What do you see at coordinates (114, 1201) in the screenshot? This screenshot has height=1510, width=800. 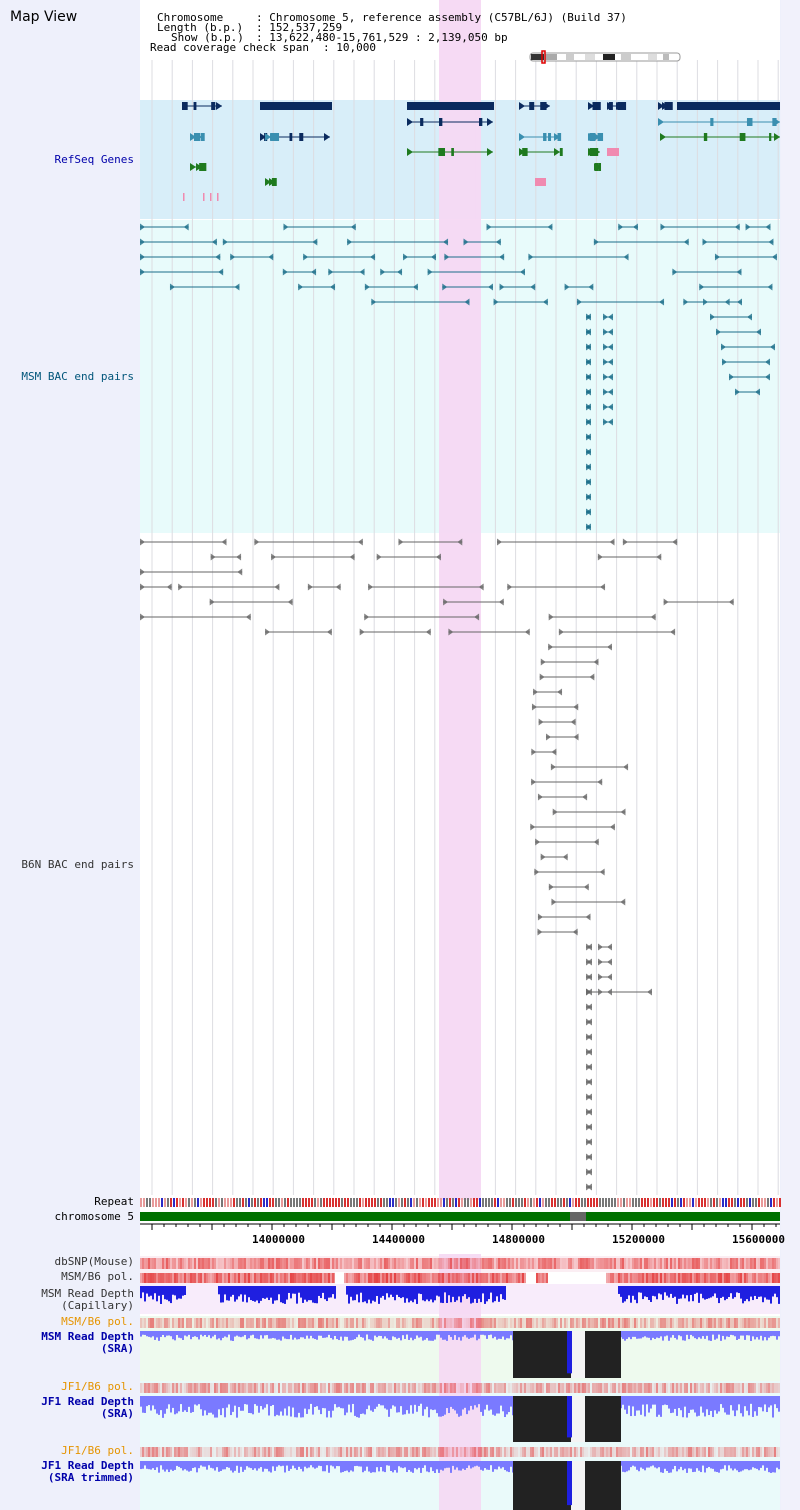 I see `track-label-repeat: Repeat` at bounding box center [114, 1201].